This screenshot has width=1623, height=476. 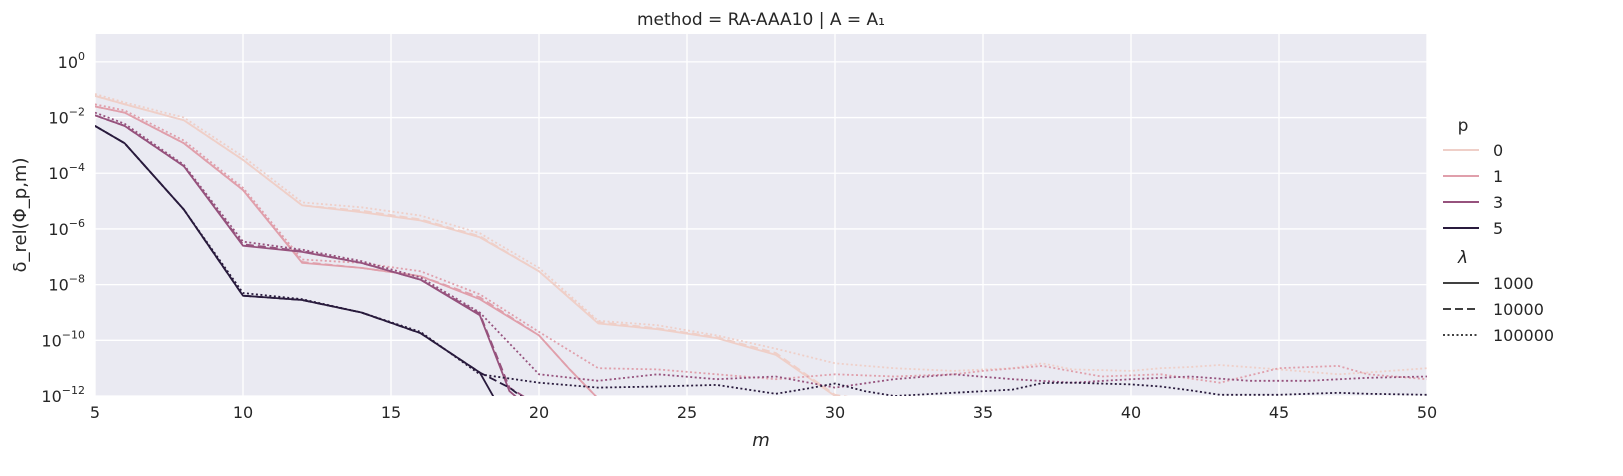 I want to click on y-tick-label: 10⁰, so click(x=71, y=61).